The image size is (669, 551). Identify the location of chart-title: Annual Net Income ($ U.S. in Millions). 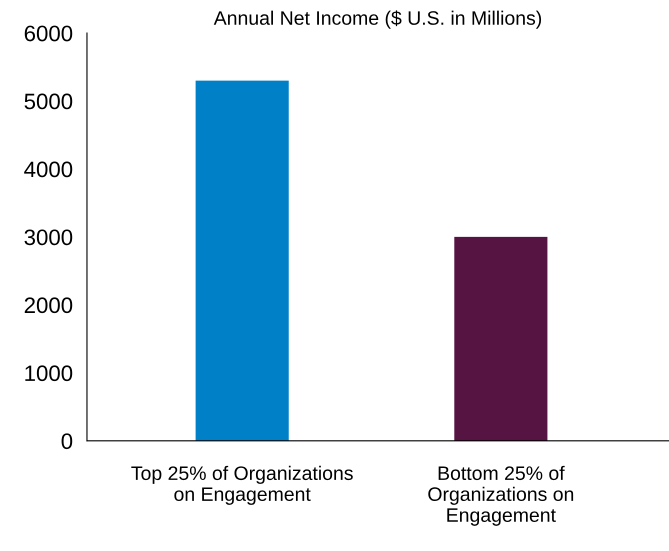
(378, 19).